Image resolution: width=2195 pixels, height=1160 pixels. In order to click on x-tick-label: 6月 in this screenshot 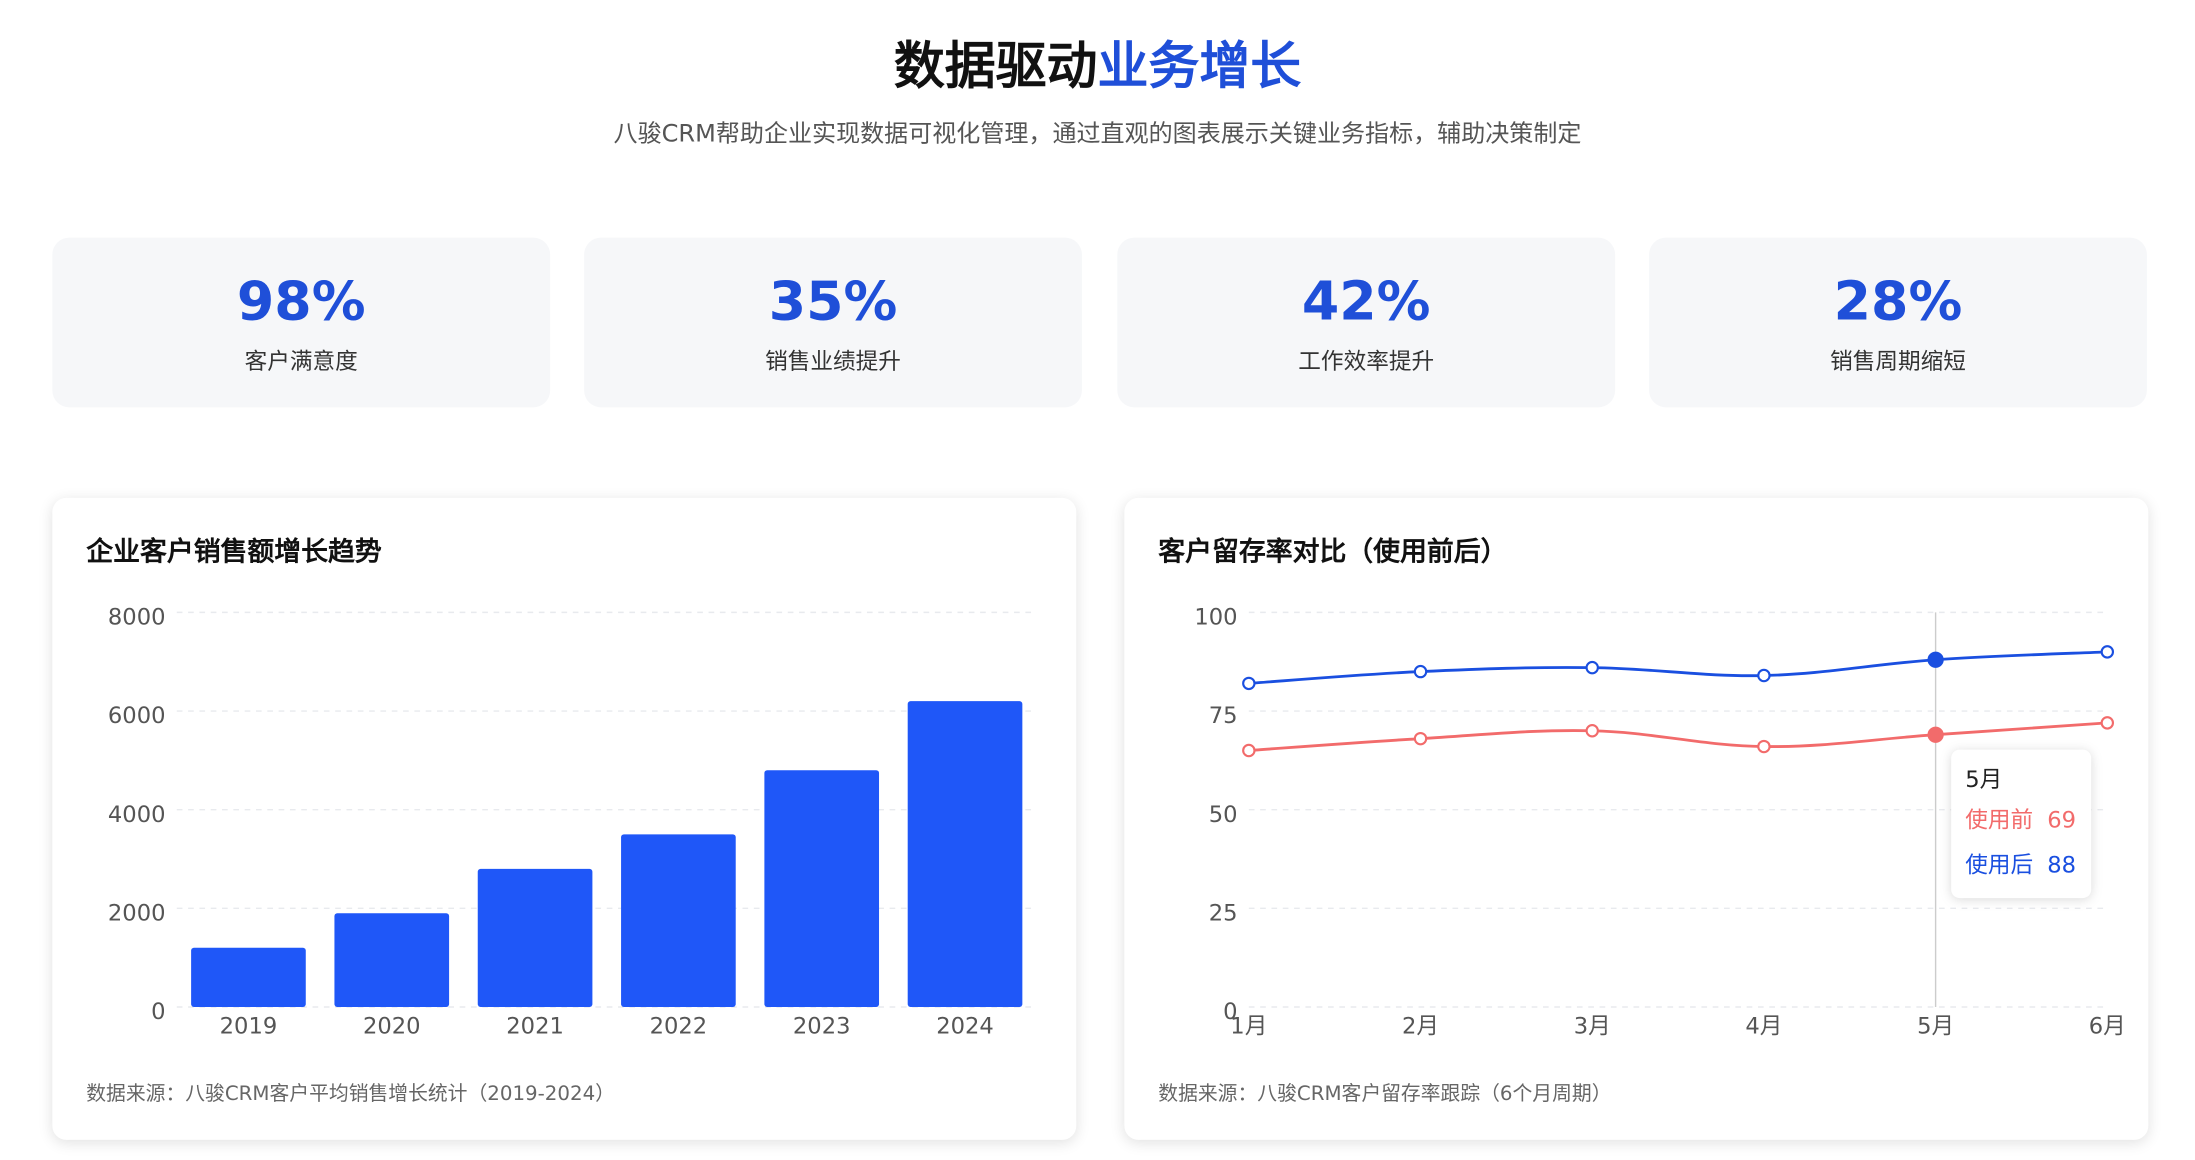, I will do `click(2107, 1026)`.